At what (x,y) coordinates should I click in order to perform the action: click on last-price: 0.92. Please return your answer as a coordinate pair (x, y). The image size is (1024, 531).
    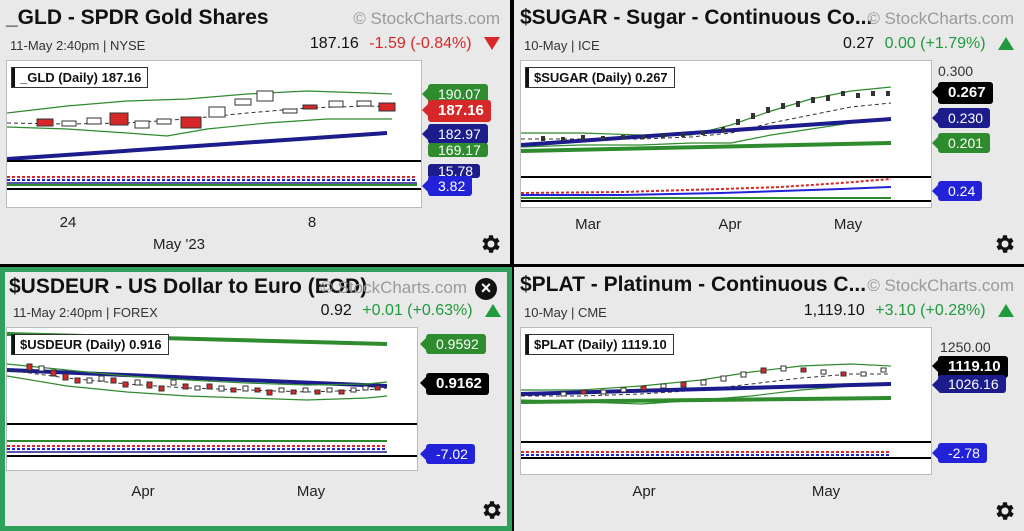
    Looking at the image, I should click on (336, 310).